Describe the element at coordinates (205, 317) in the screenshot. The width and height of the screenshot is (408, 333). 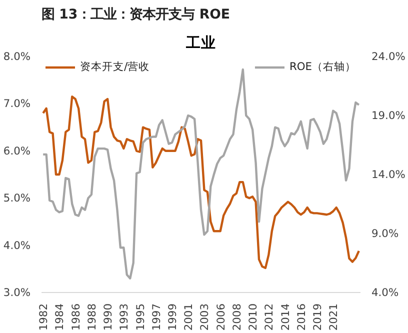
I see `x-tick-label: 2003` at that location.